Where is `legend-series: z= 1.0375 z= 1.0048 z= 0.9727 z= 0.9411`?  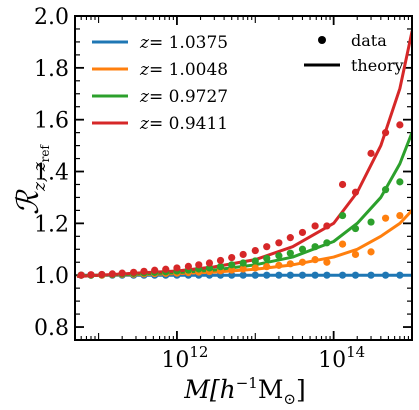 legend-series: z= 1.0375 z= 1.0048 z= 0.9727 z= 0.9411 is located at coordinates (160, 83).